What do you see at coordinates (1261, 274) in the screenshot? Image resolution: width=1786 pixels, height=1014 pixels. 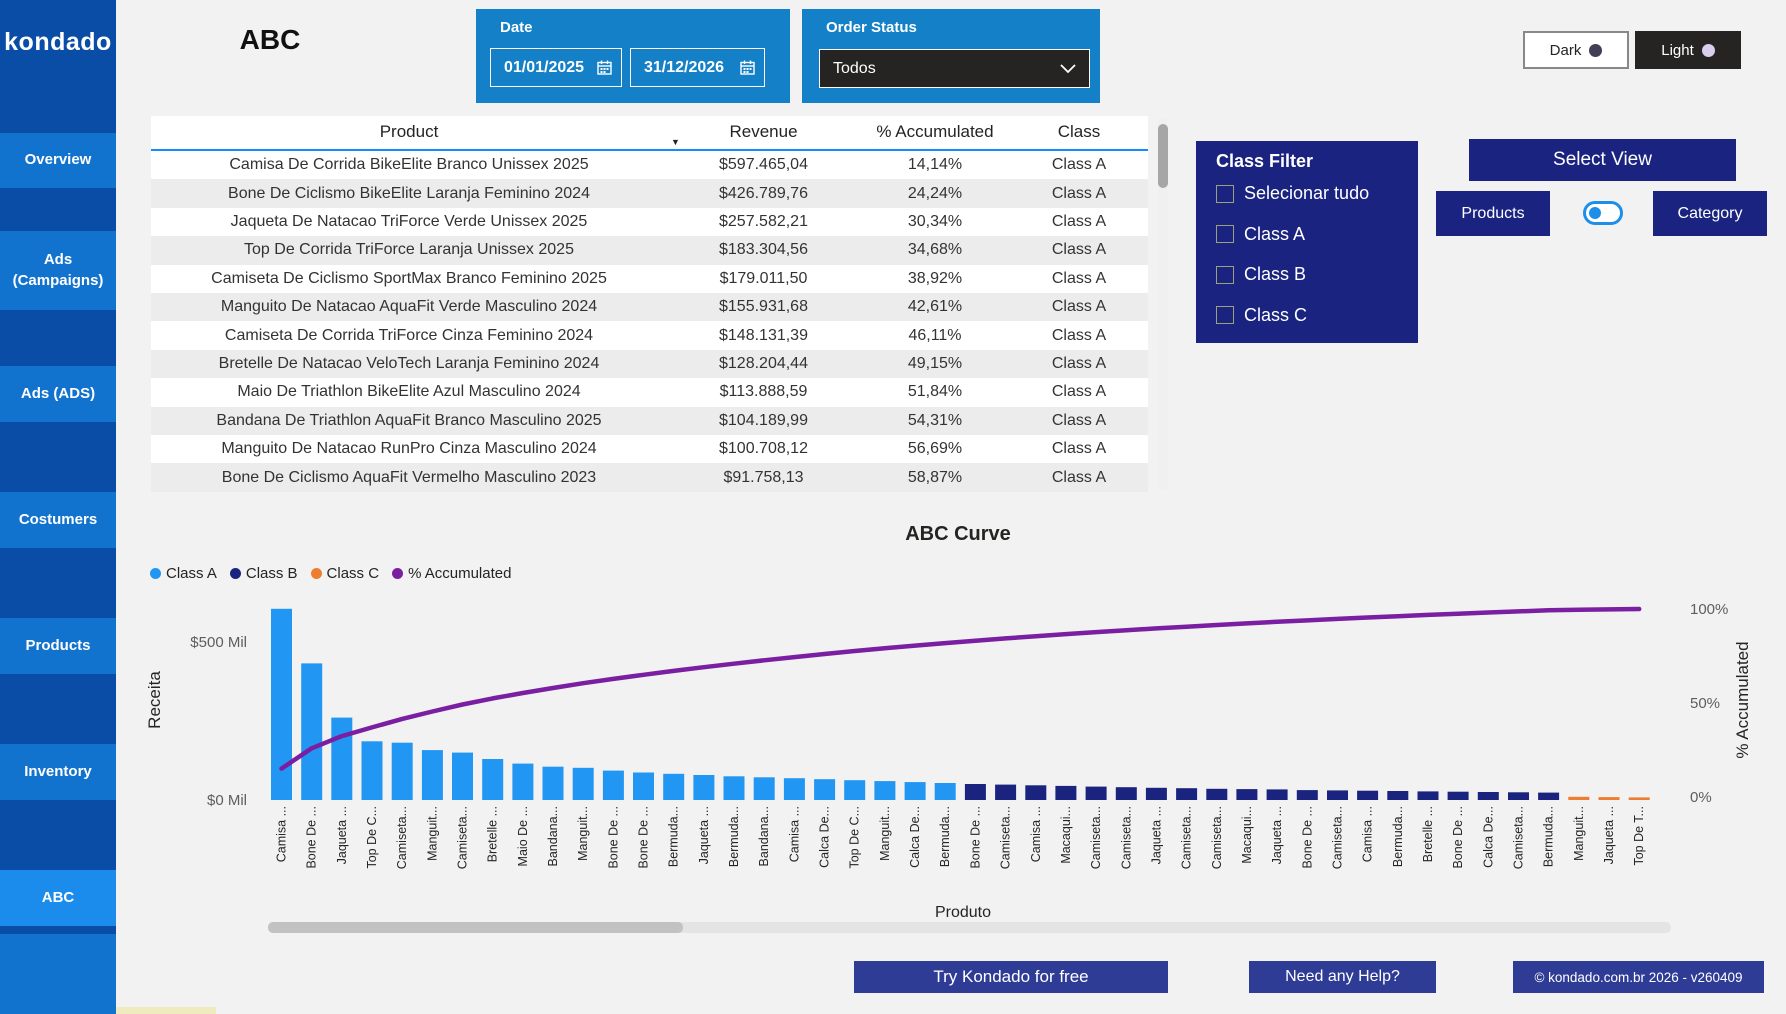 I see `class-filter-option-class-b: Class B` at bounding box center [1261, 274].